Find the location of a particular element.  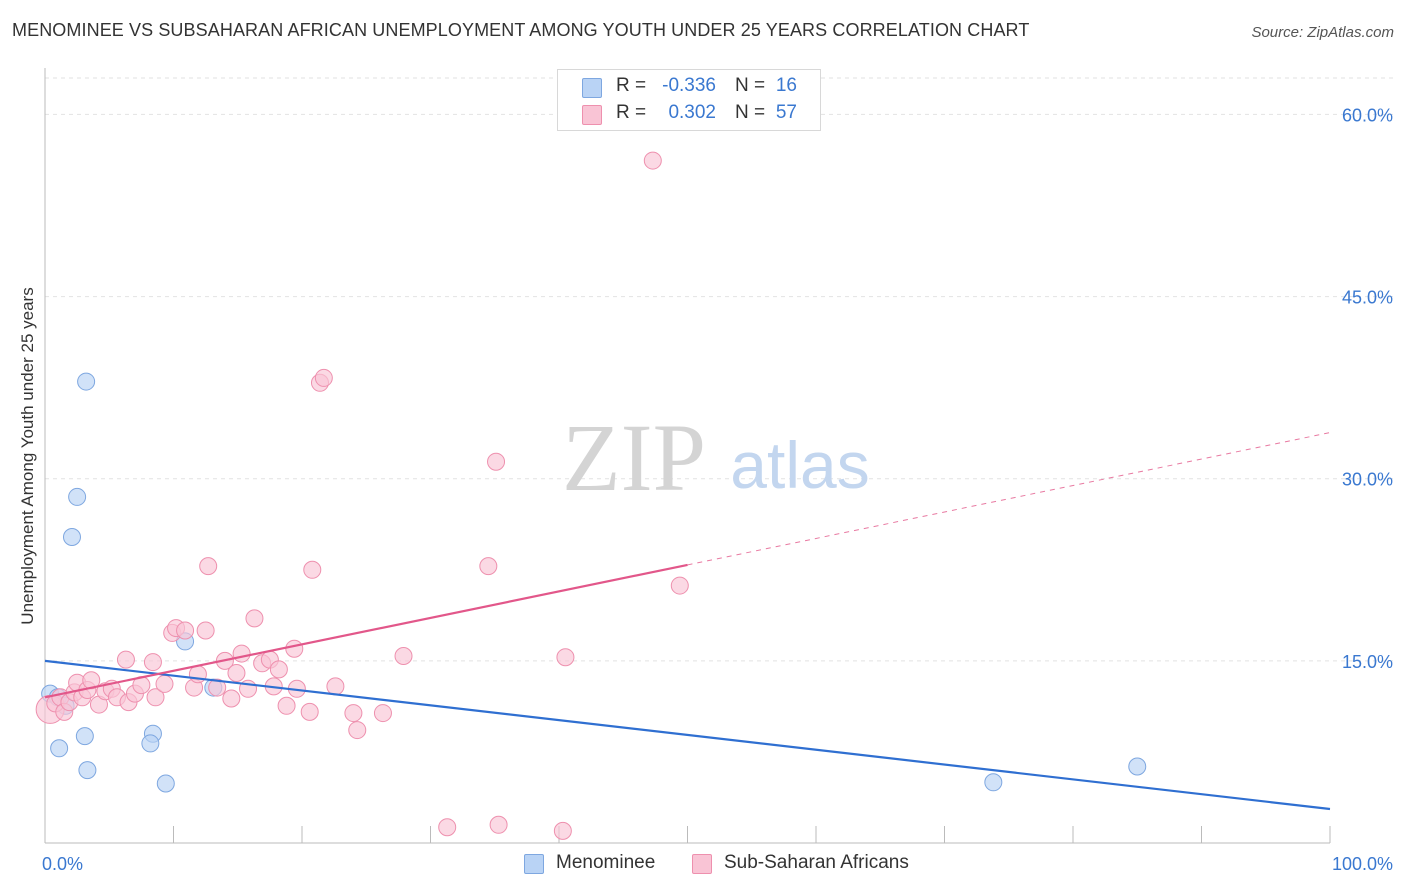

x-tick-label: 0.0% is located at coordinates (62, 864).